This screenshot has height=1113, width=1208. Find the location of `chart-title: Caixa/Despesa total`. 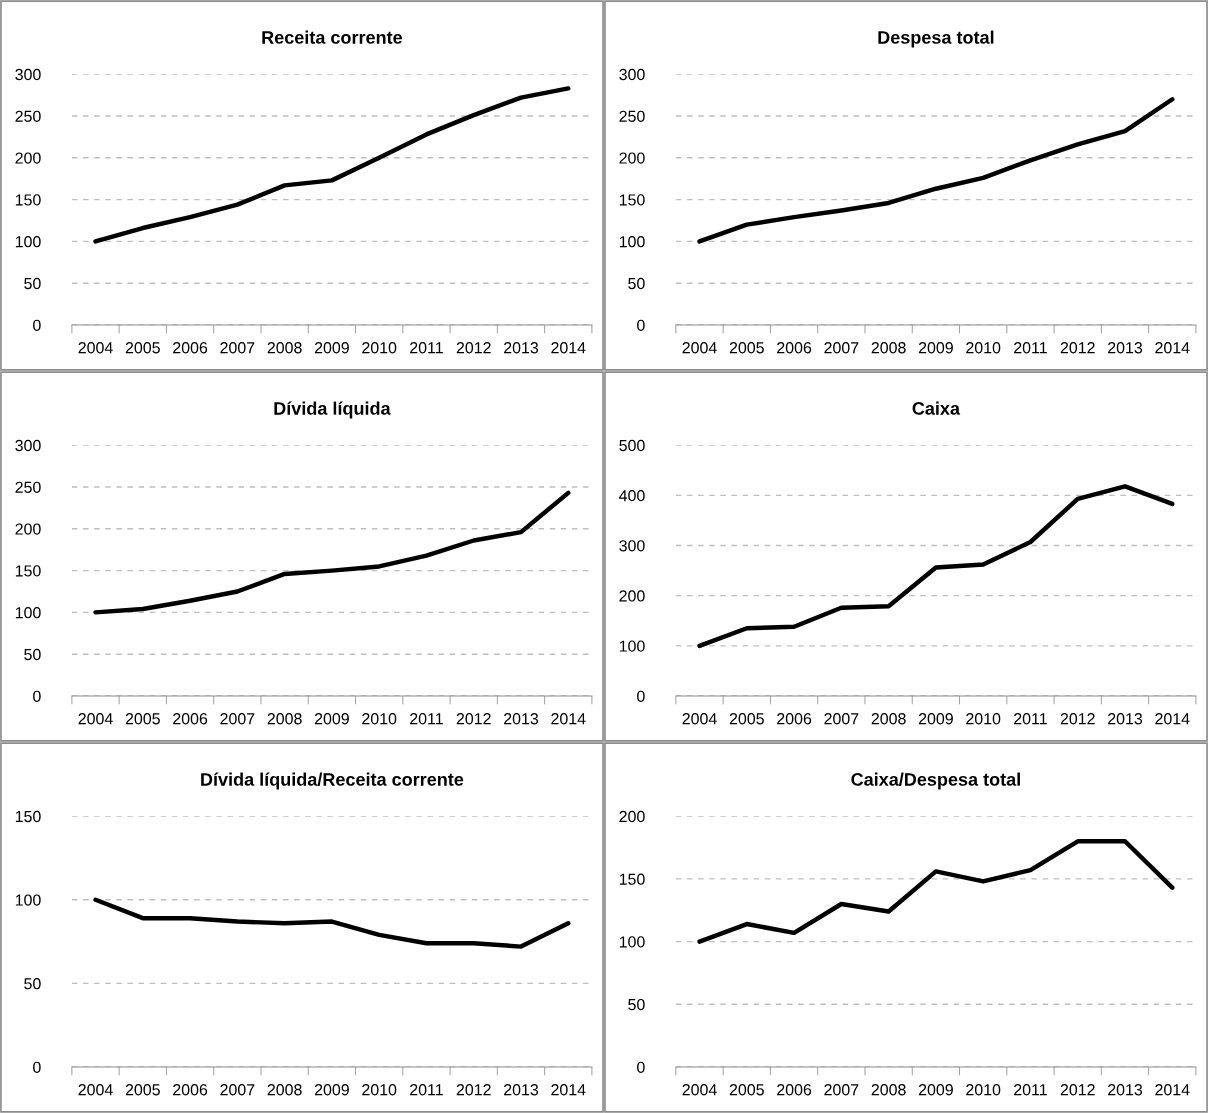

chart-title: Caixa/Despesa total is located at coordinates (935, 781).